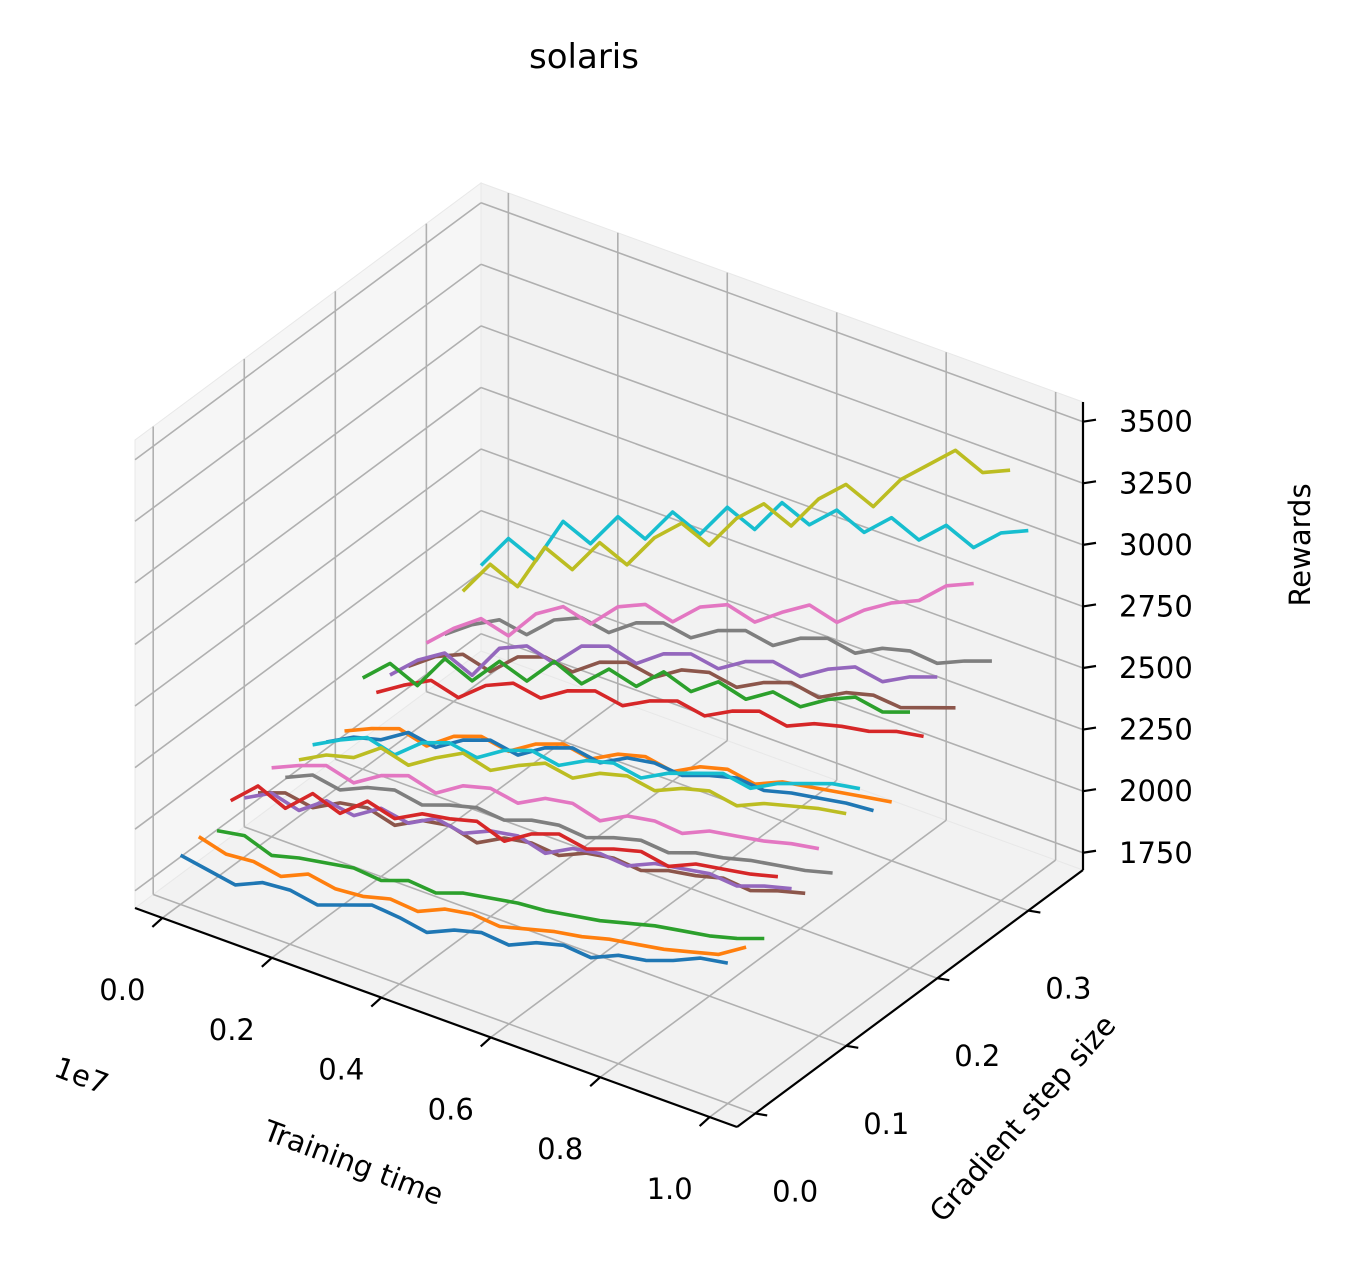 This screenshot has height=1265, width=1353. Describe the element at coordinates (1023, 1118) in the screenshot. I see `y-axis-label: Gradient step size` at that location.